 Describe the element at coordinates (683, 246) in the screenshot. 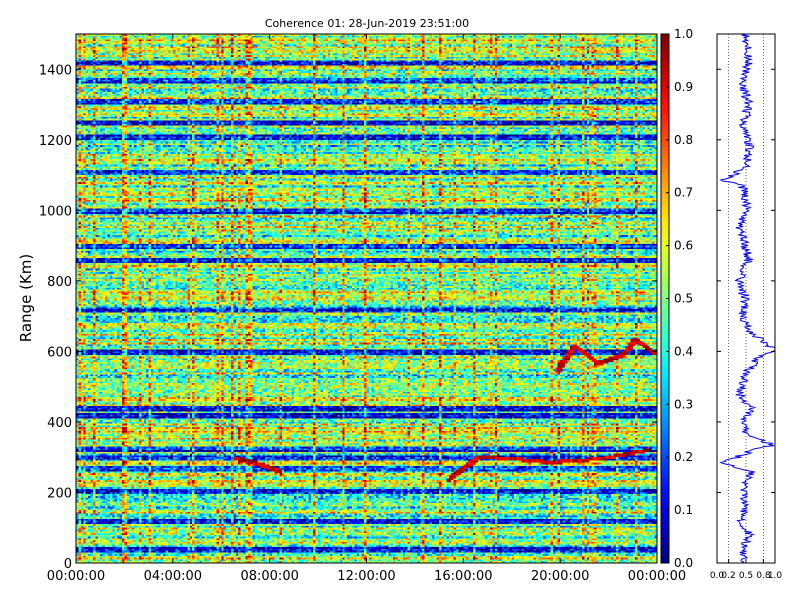

I see `colorbar-tick-label: 0.6` at that location.